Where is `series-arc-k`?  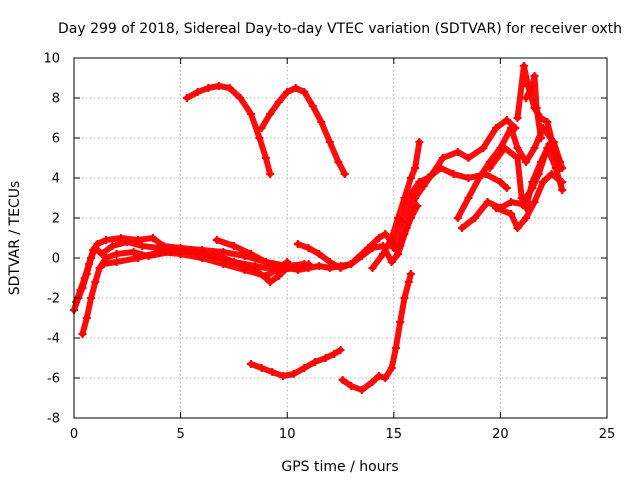 series-arc-k is located at coordinates (525, 176).